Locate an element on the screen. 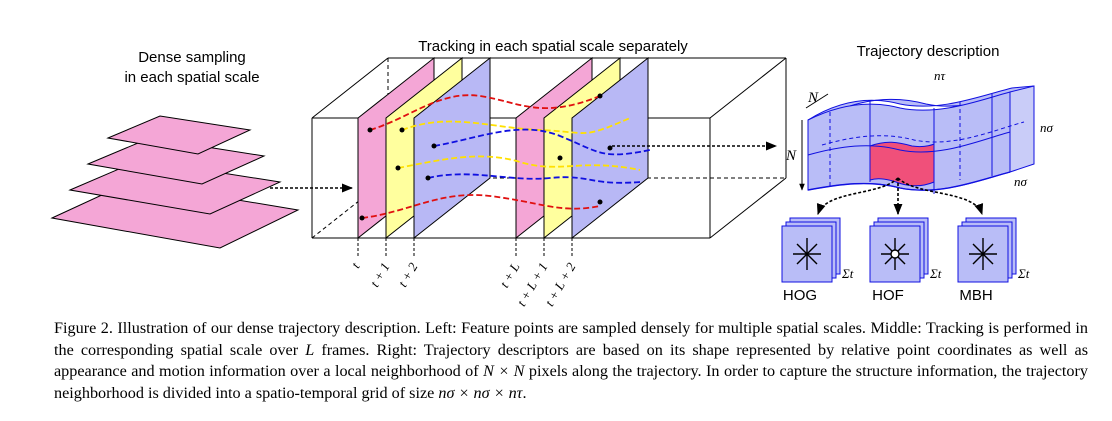 The width and height of the screenshot is (1112, 421). hog-sum: Σt is located at coordinates (847, 273).